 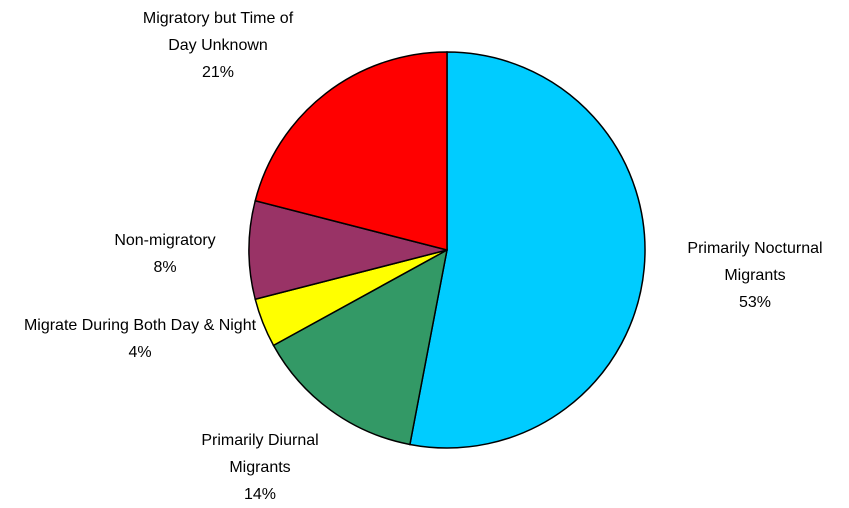 I want to click on slice-label: Primarily Nocturnal Migrants 53%, so click(x=752, y=275).